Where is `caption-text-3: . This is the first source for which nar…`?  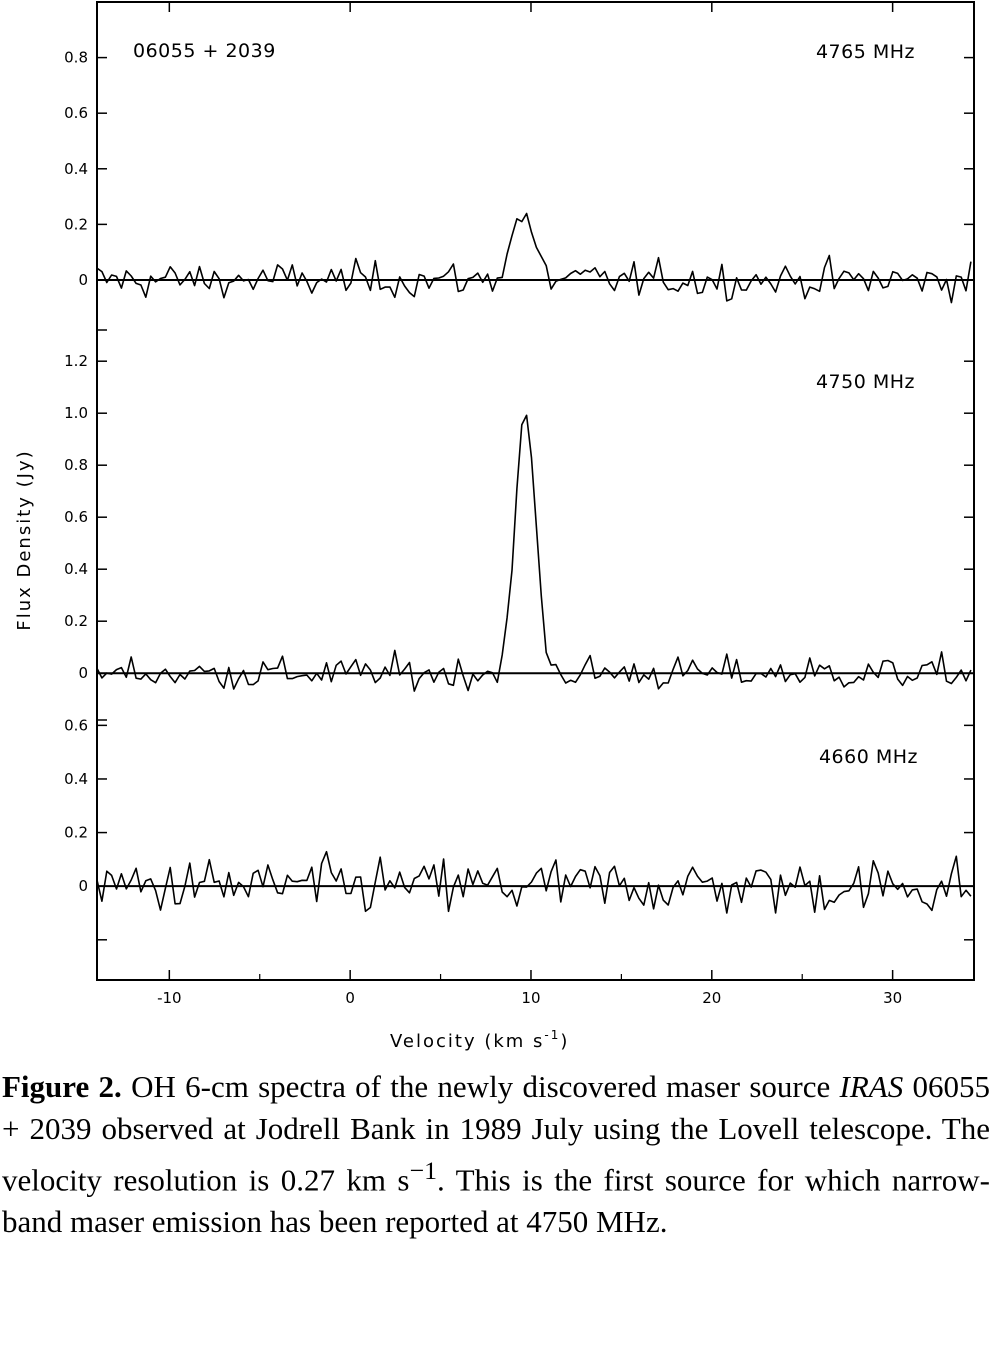
caption-text-3: . This is the first source for which nar… is located at coordinates (496, 1201).